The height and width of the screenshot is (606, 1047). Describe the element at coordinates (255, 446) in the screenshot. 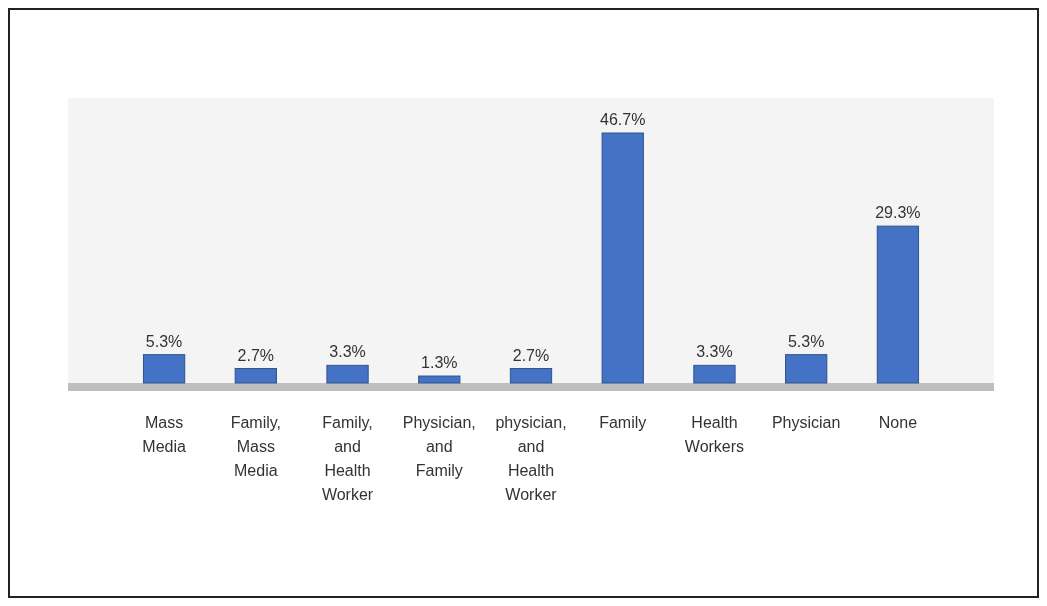

I see `x-tick-label: Family, Mass Media` at that location.